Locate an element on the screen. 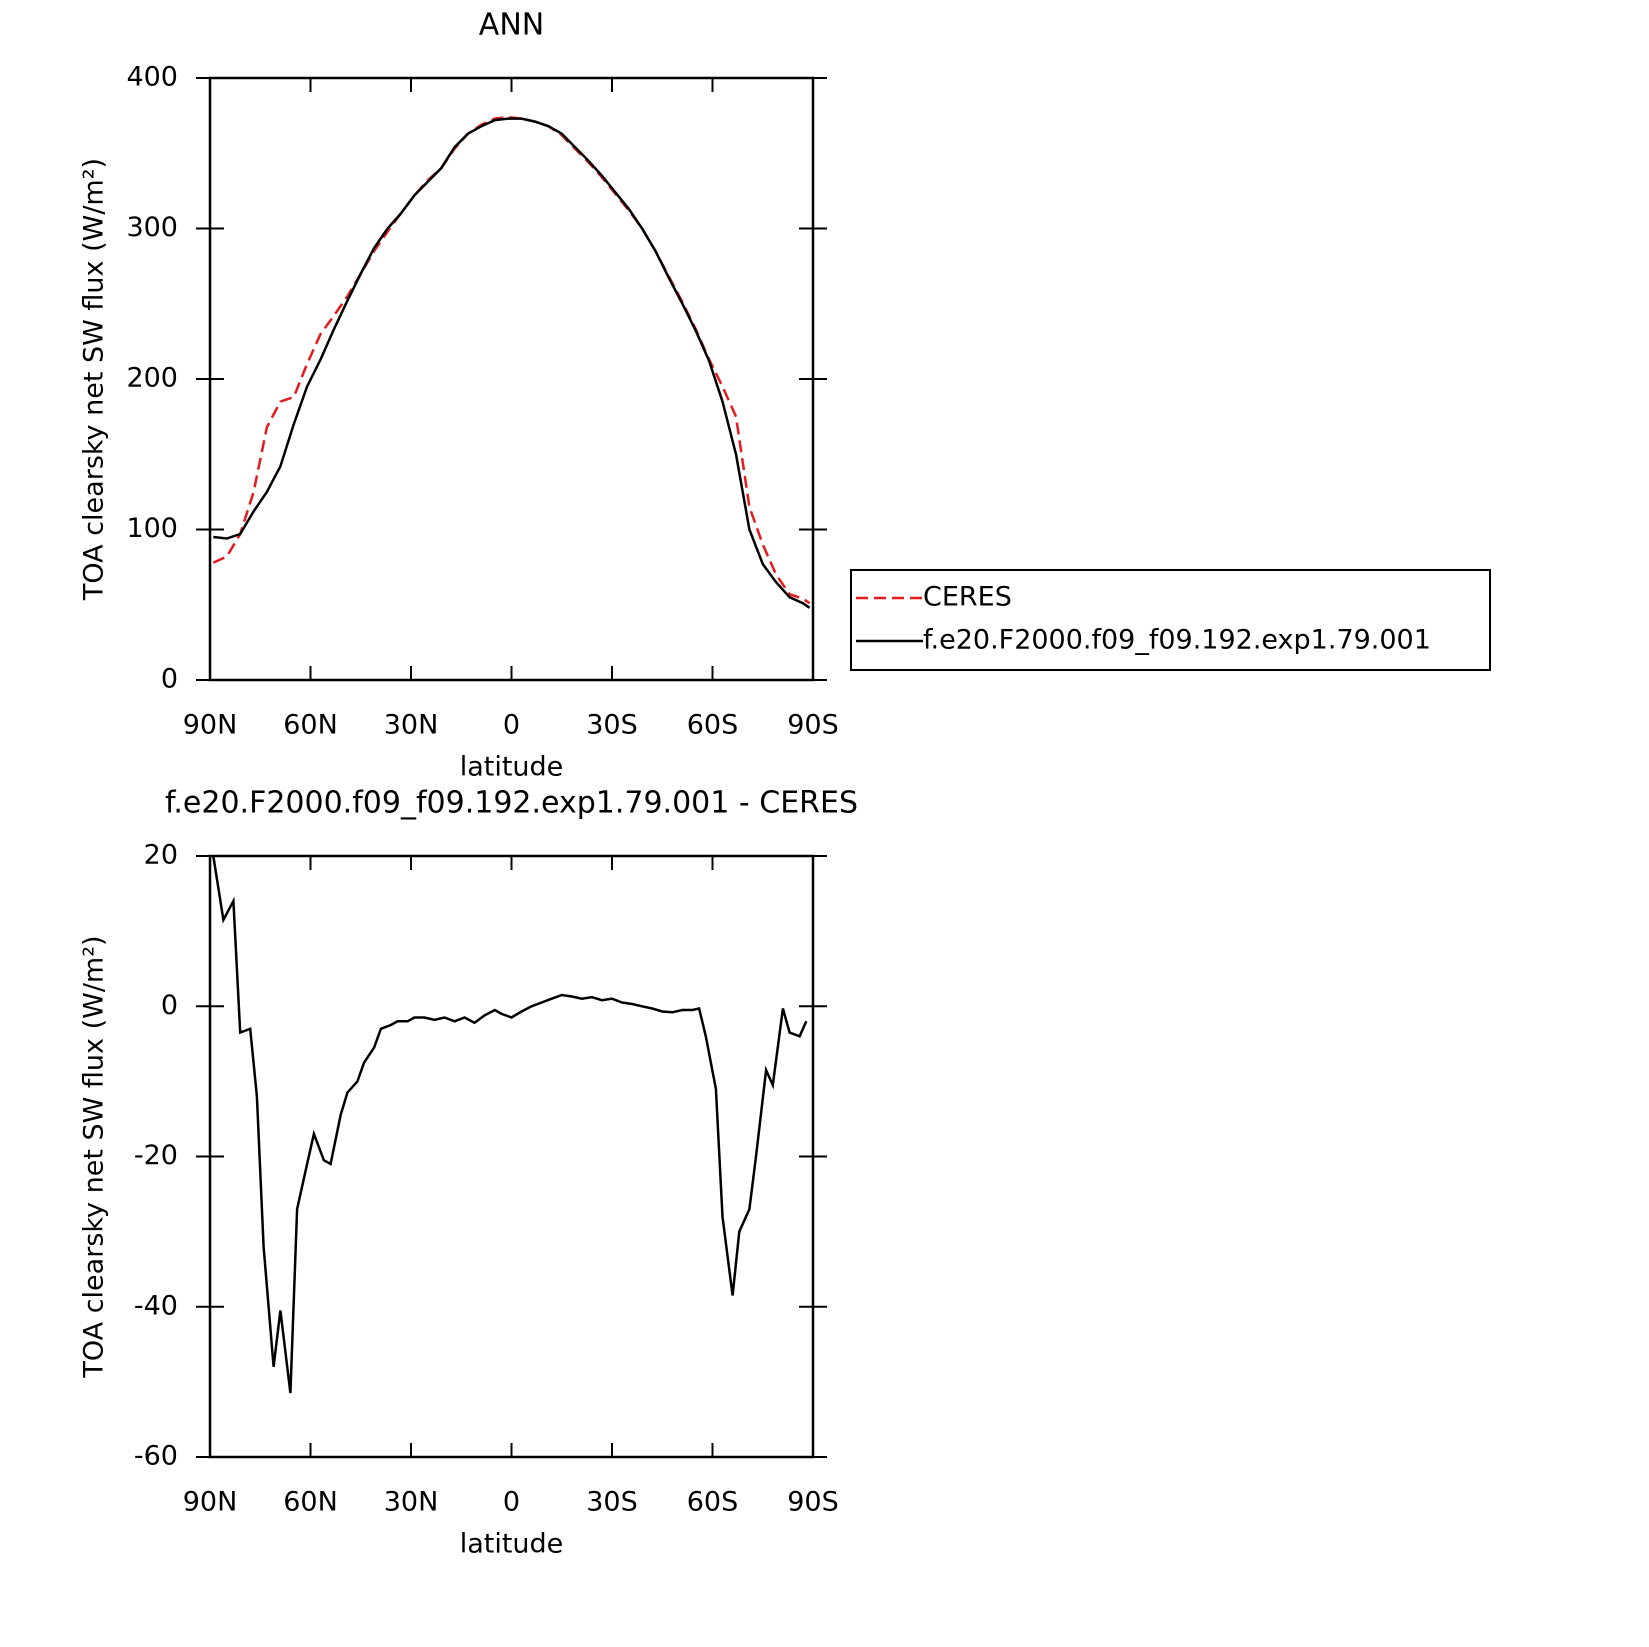 Image resolution: width=1649 pixels, height=1647 pixels. y-tick-label: -40 is located at coordinates (156, 1305).